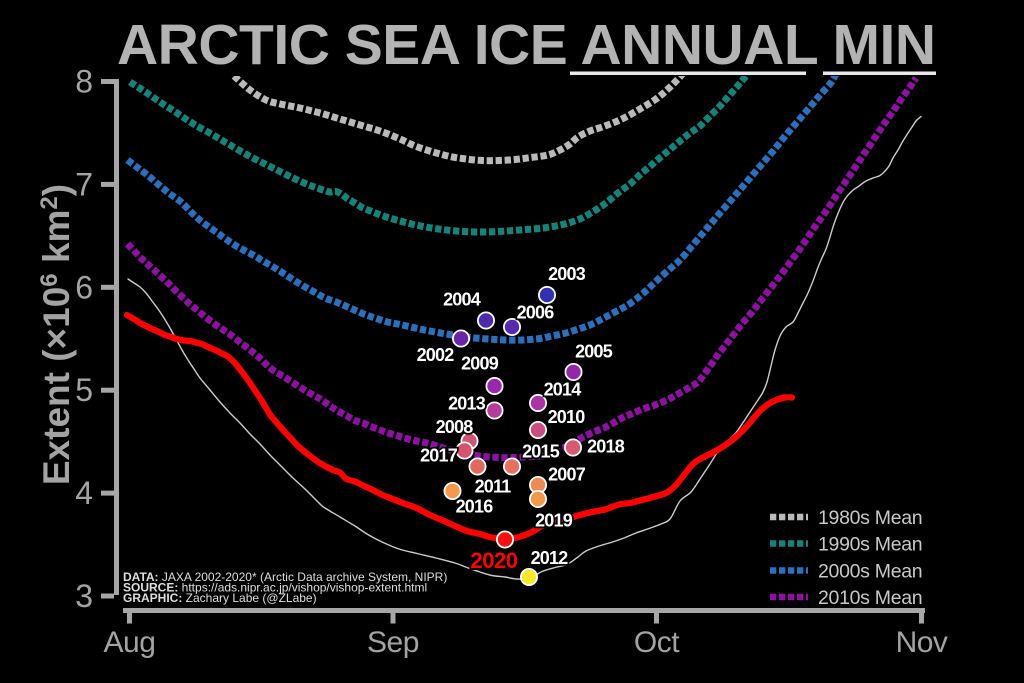 The height and width of the screenshot is (683, 1024). Describe the element at coordinates (870, 572) in the screenshot. I see `svg-text: 2000s Mean` at that location.